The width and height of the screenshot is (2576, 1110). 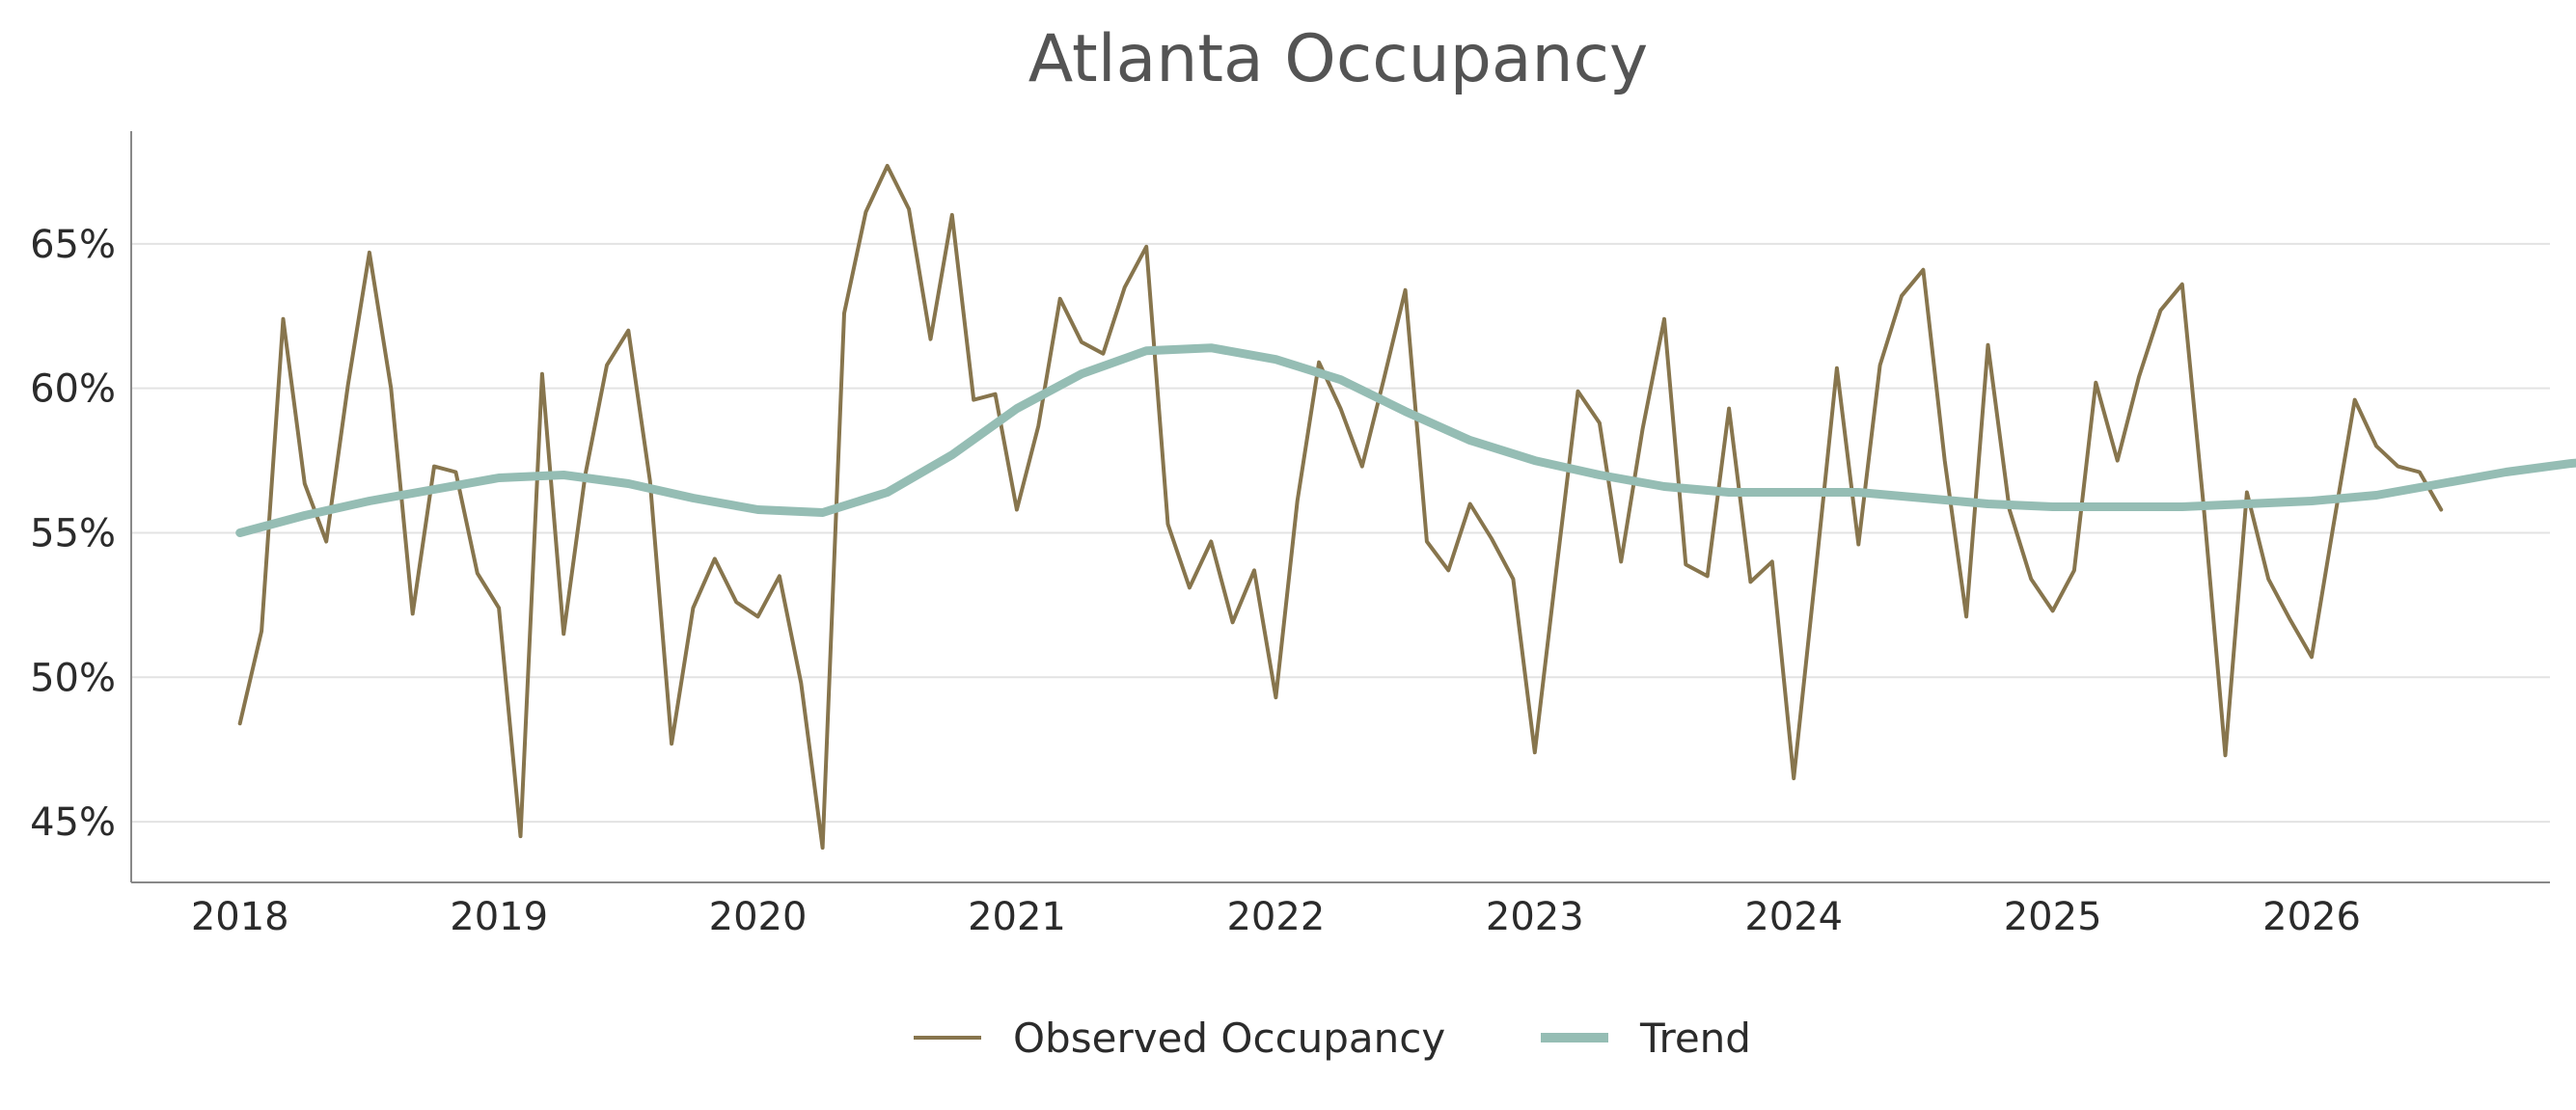 I want to click on x-tick-label: 2021, so click(x=1017, y=917).